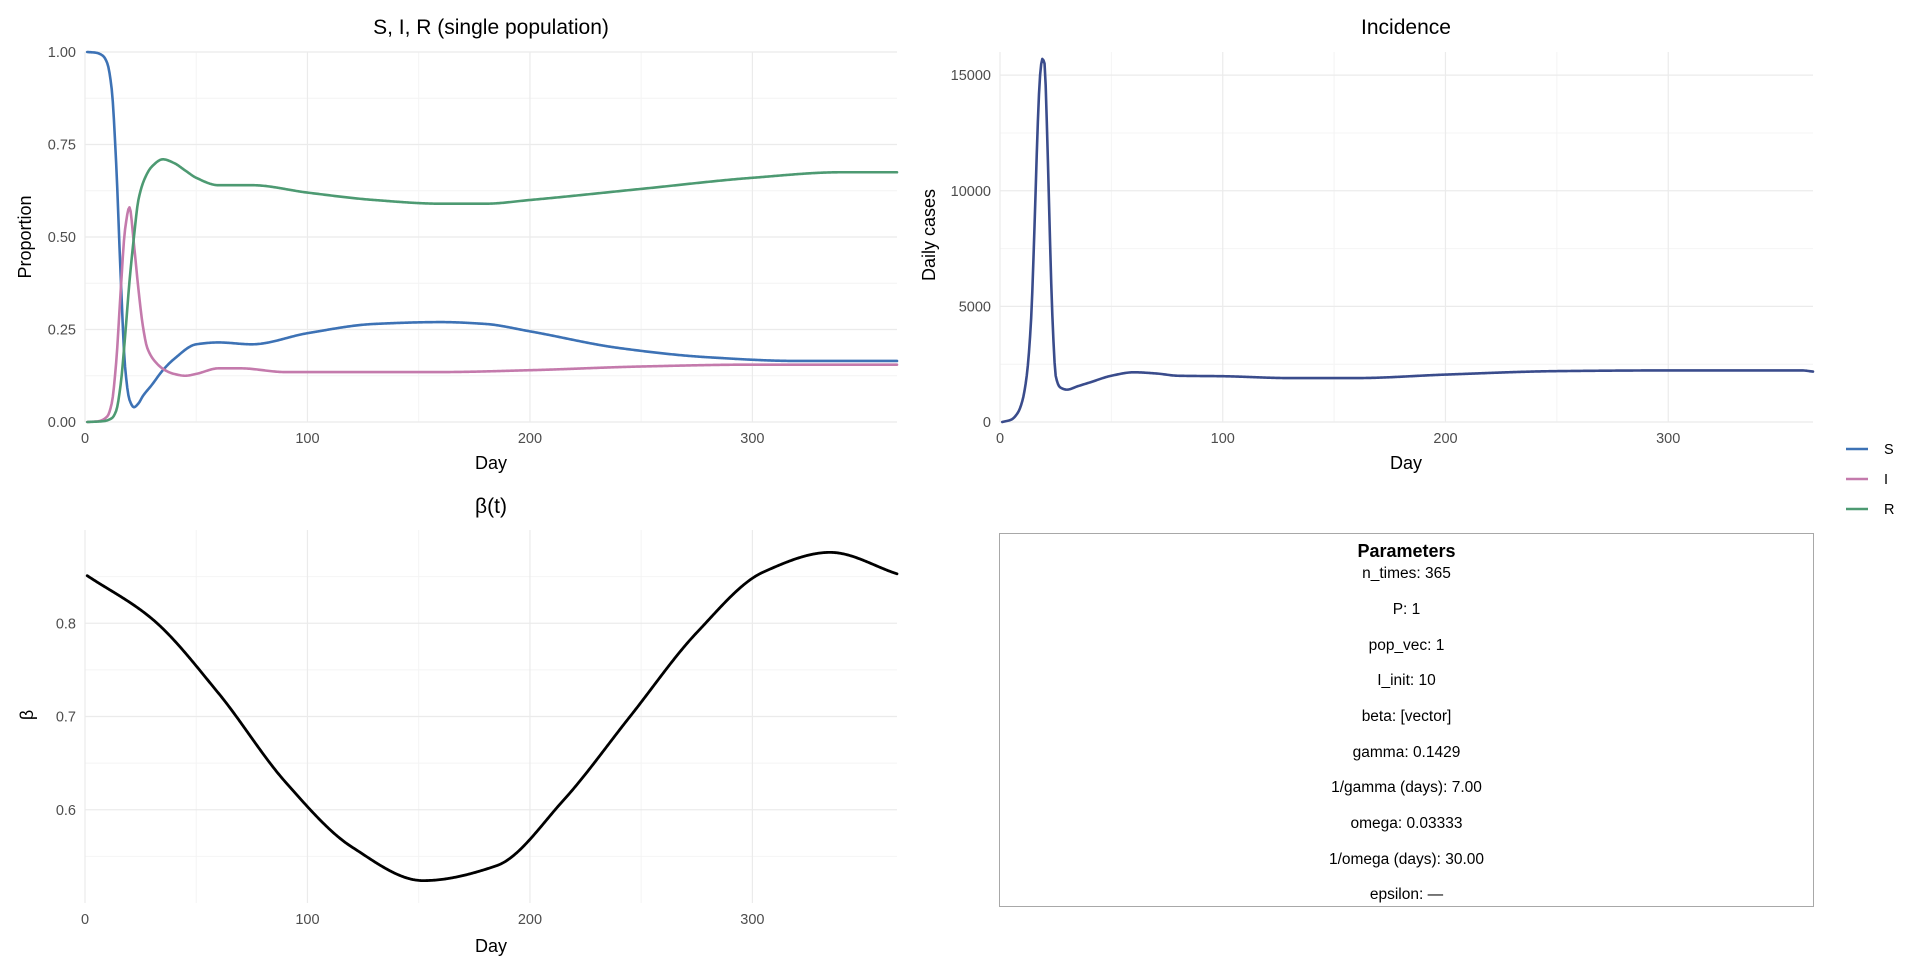 This screenshot has height=970, width=1912. I want to click on param-line: 1/omega (days): 30.00, so click(1406, 859).